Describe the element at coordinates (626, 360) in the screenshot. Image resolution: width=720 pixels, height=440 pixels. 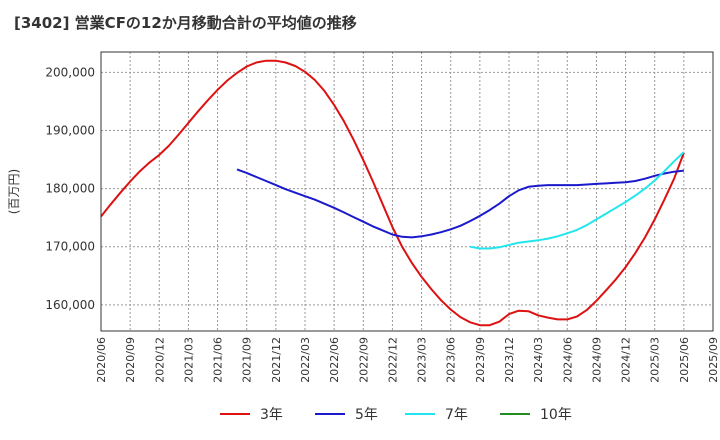
I see `x-tick-label: 2024/12` at that location.